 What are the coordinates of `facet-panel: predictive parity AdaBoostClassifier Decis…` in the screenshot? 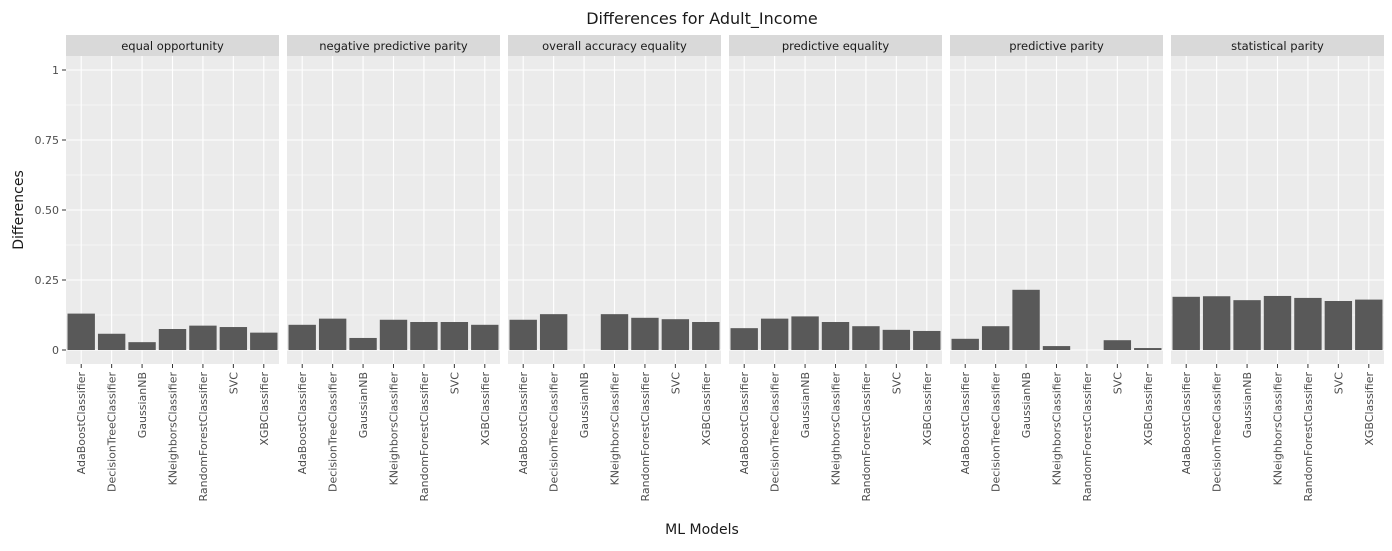 It's located at (1056, 268).